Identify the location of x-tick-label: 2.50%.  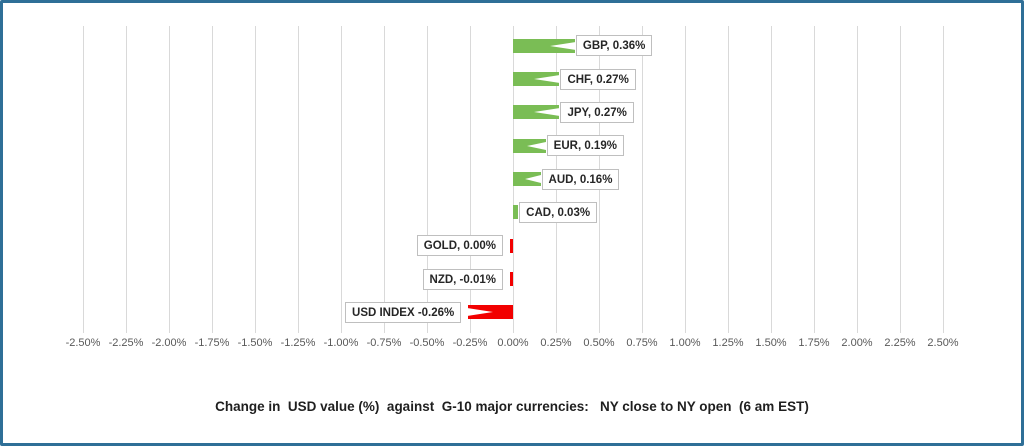
(943, 343).